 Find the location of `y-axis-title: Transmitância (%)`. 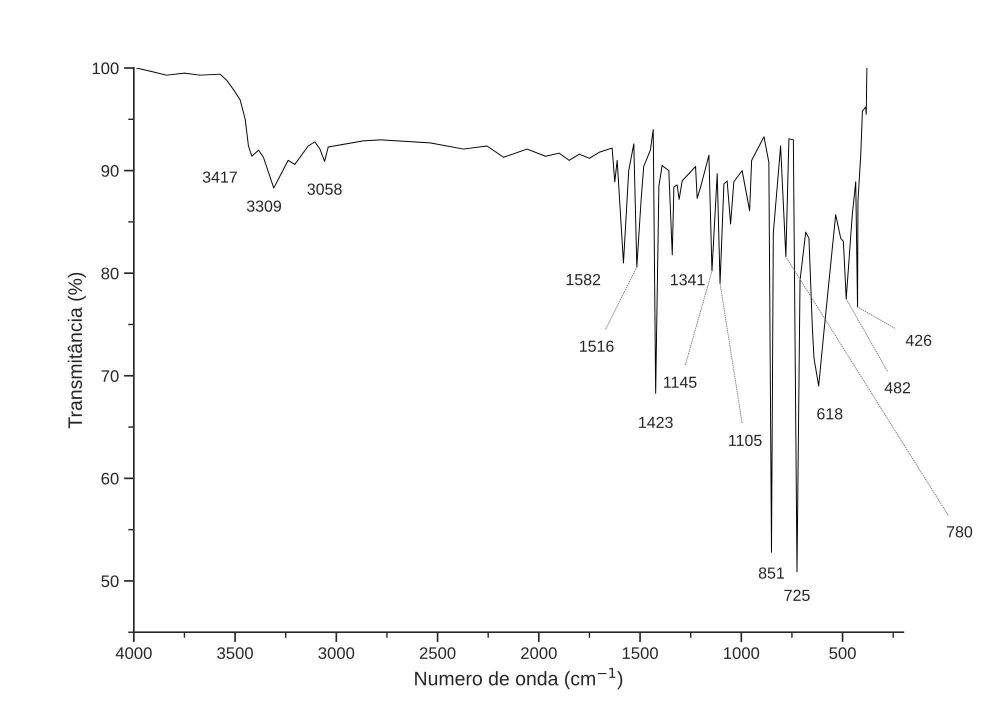

y-axis-title: Transmitância (%) is located at coordinates (77, 350).